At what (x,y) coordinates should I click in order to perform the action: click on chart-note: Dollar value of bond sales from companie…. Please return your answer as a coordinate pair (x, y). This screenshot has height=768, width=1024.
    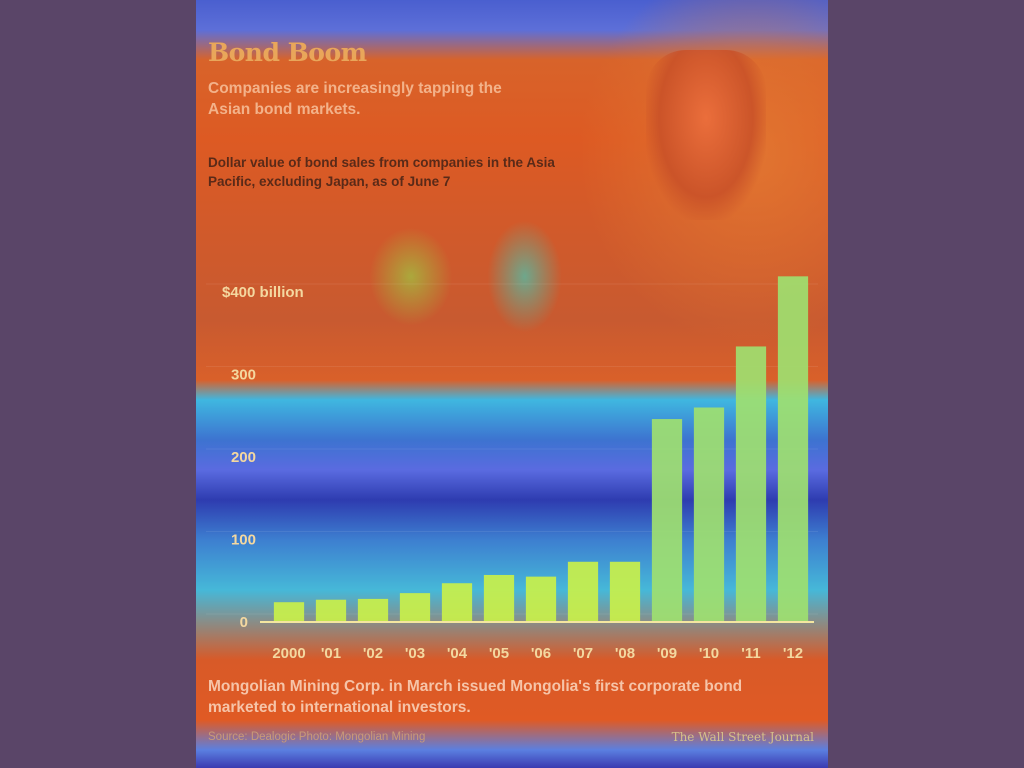
    Looking at the image, I should click on (381, 172).